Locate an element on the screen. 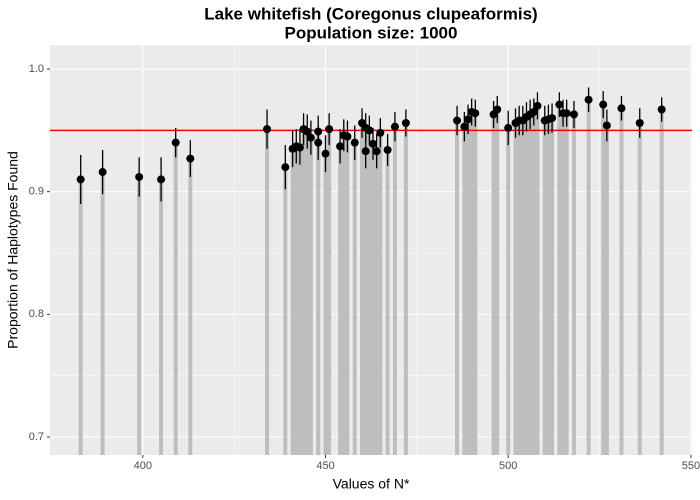 This screenshot has height=500, width=700. chart-subtitle: Population size: 1000 is located at coordinates (371, 32).